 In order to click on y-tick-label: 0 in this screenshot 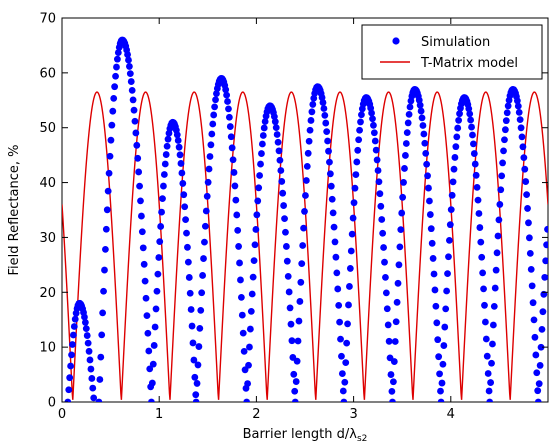, I will do `click(52, 403)`.